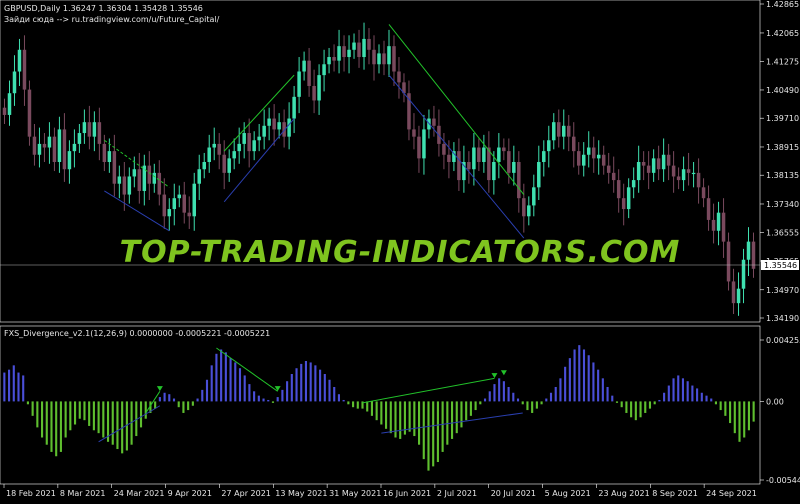 The width and height of the screenshot is (800, 504). What do you see at coordinates (355, 493) in the screenshot?
I see `time-tick-label: 31 May 2021` at bounding box center [355, 493].